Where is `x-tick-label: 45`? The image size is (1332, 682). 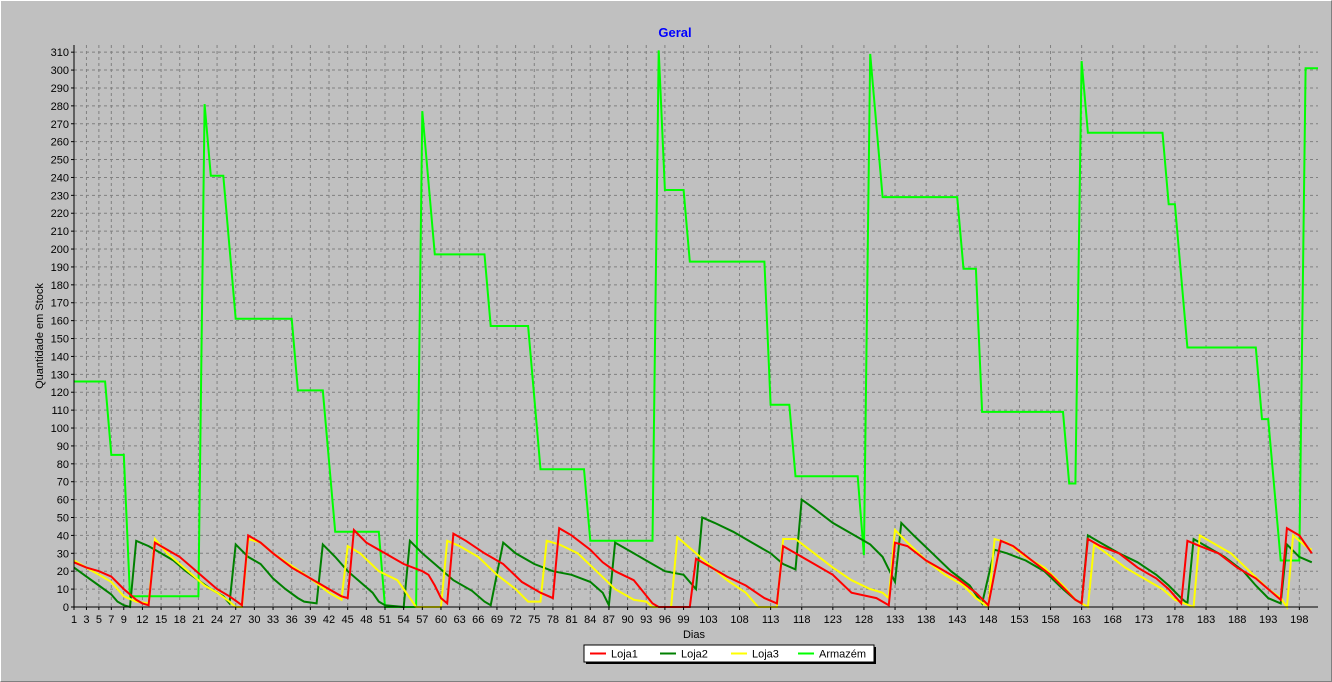 x-tick-label: 45 is located at coordinates (348, 620).